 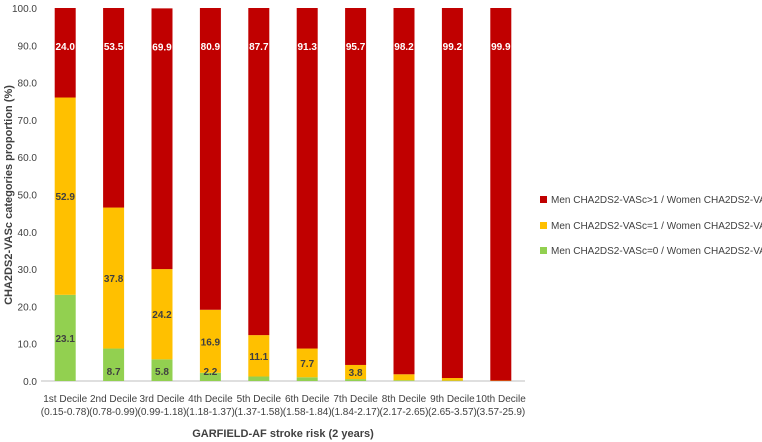 What do you see at coordinates (211, 47) in the screenshot?
I see `bar-value-label: 80.9` at bounding box center [211, 47].